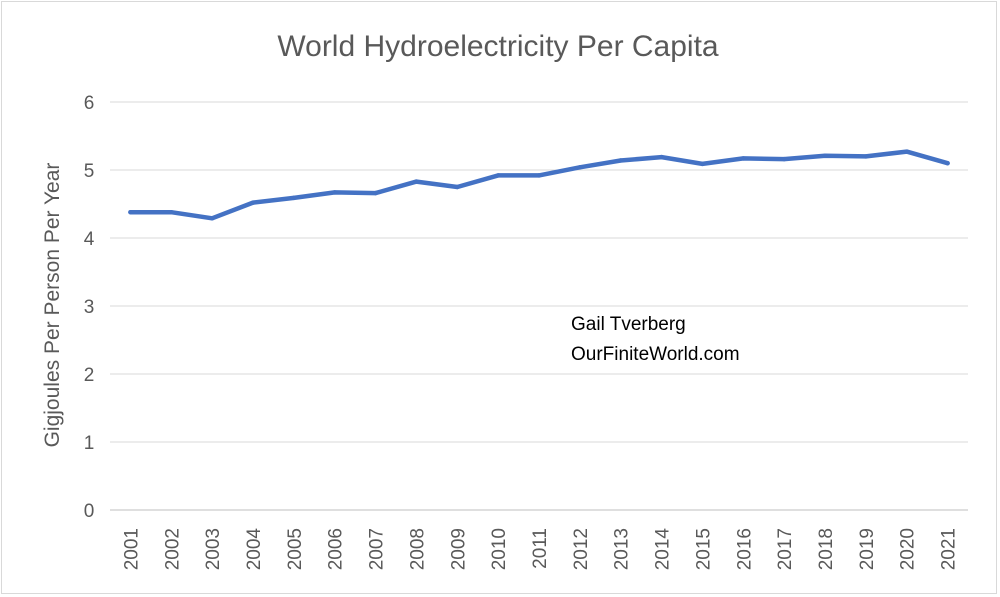  What do you see at coordinates (622, 549) in the screenshot?
I see `x-tick-label: 2013` at bounding box center [622, 549].